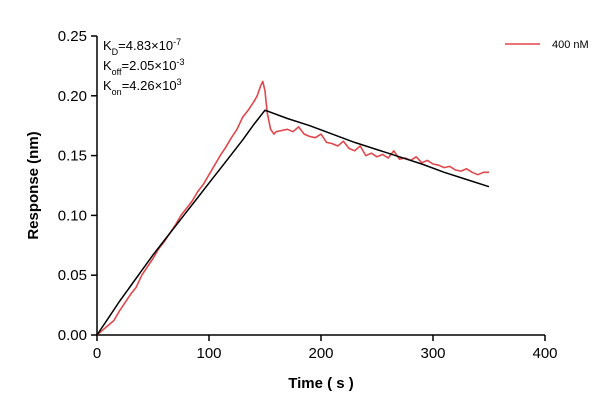  I want to click on y-tick-label: 0.25, so click(72, 36).